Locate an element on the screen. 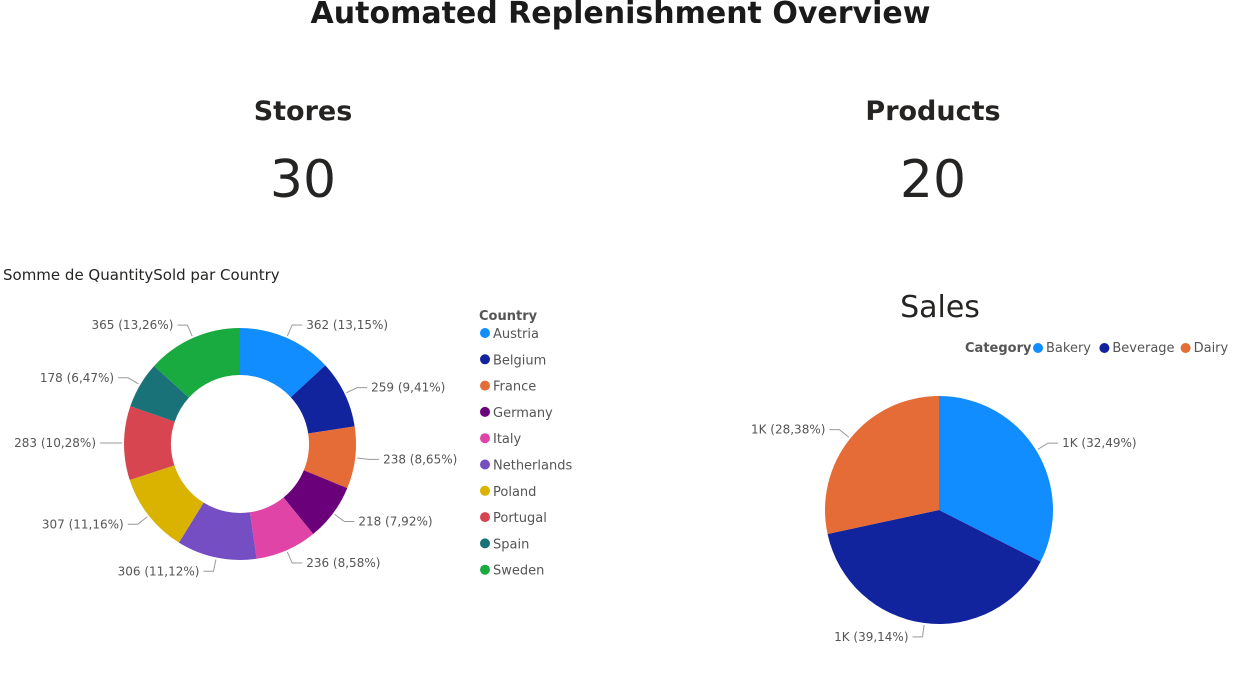 The width and height of the screenshot is (1241, 673). donut-data-label: 365 (13,26%) is located at coordinates (133, 325).